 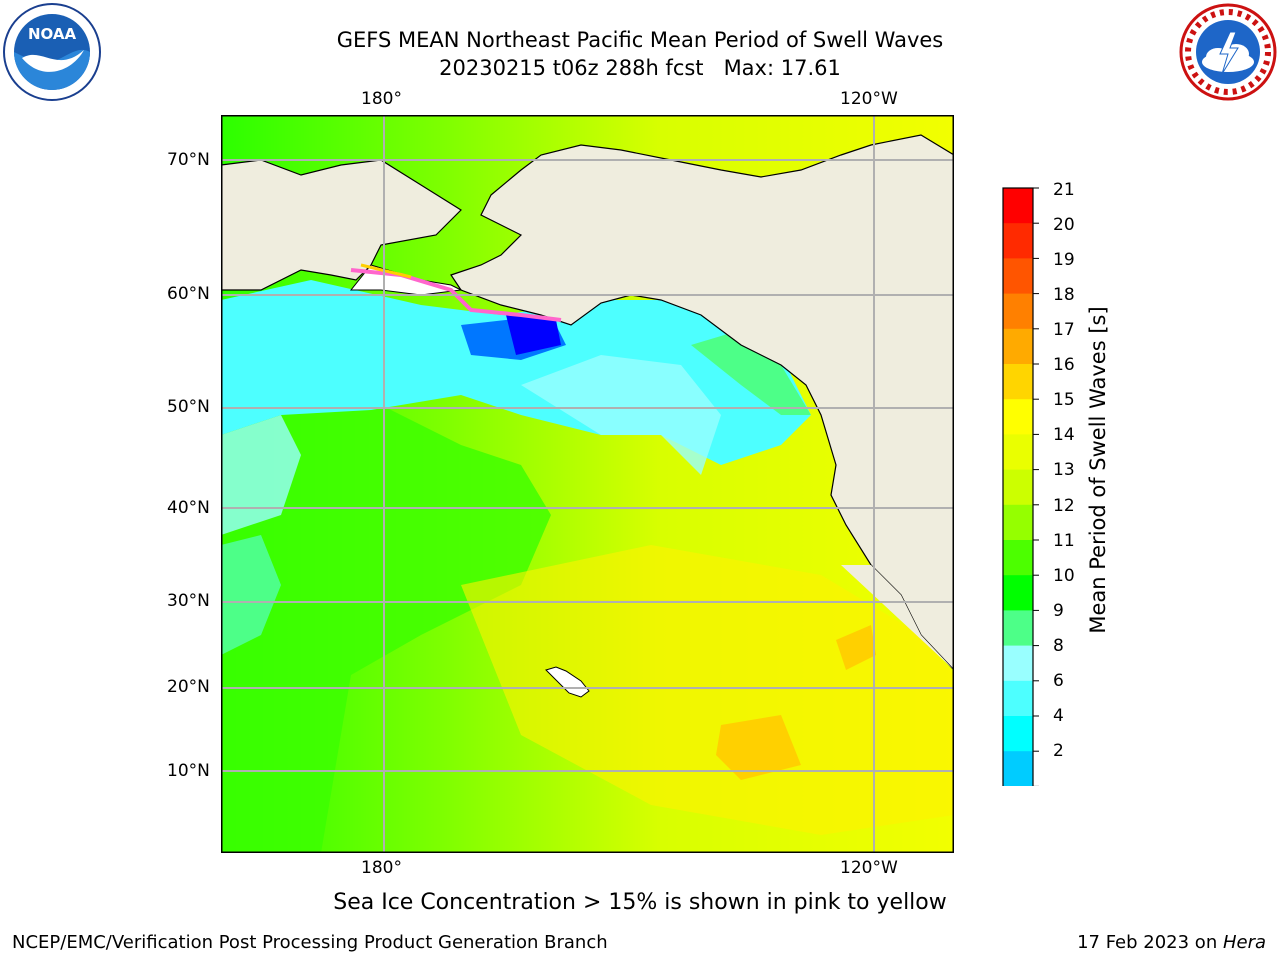 What do you see at coordinates (1058, 611) in the screenshot?
I see `colorbar-tick-9: 9` at bounding box center [1058, 611].